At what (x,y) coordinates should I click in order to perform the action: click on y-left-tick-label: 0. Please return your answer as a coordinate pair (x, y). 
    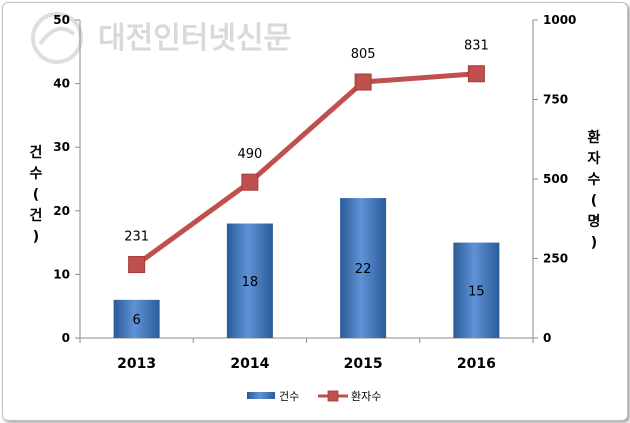
    Looking at the image, I should click on (66, 338).